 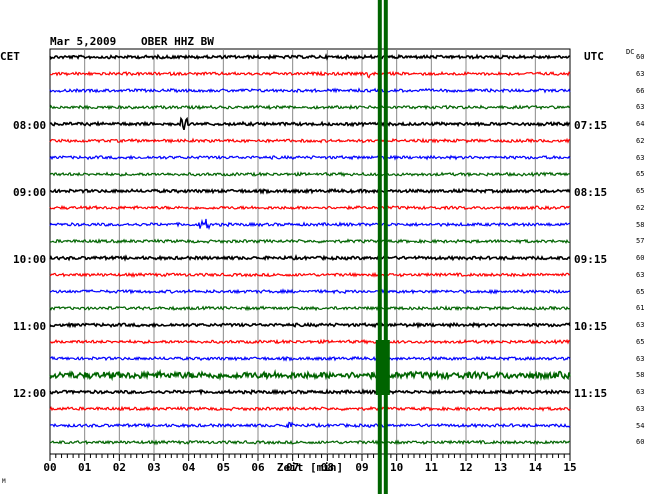 What do you see at coordinates (50, 467) in the screenshot?
I see `x-tick-label: 00` at bounding box center [50, 467].